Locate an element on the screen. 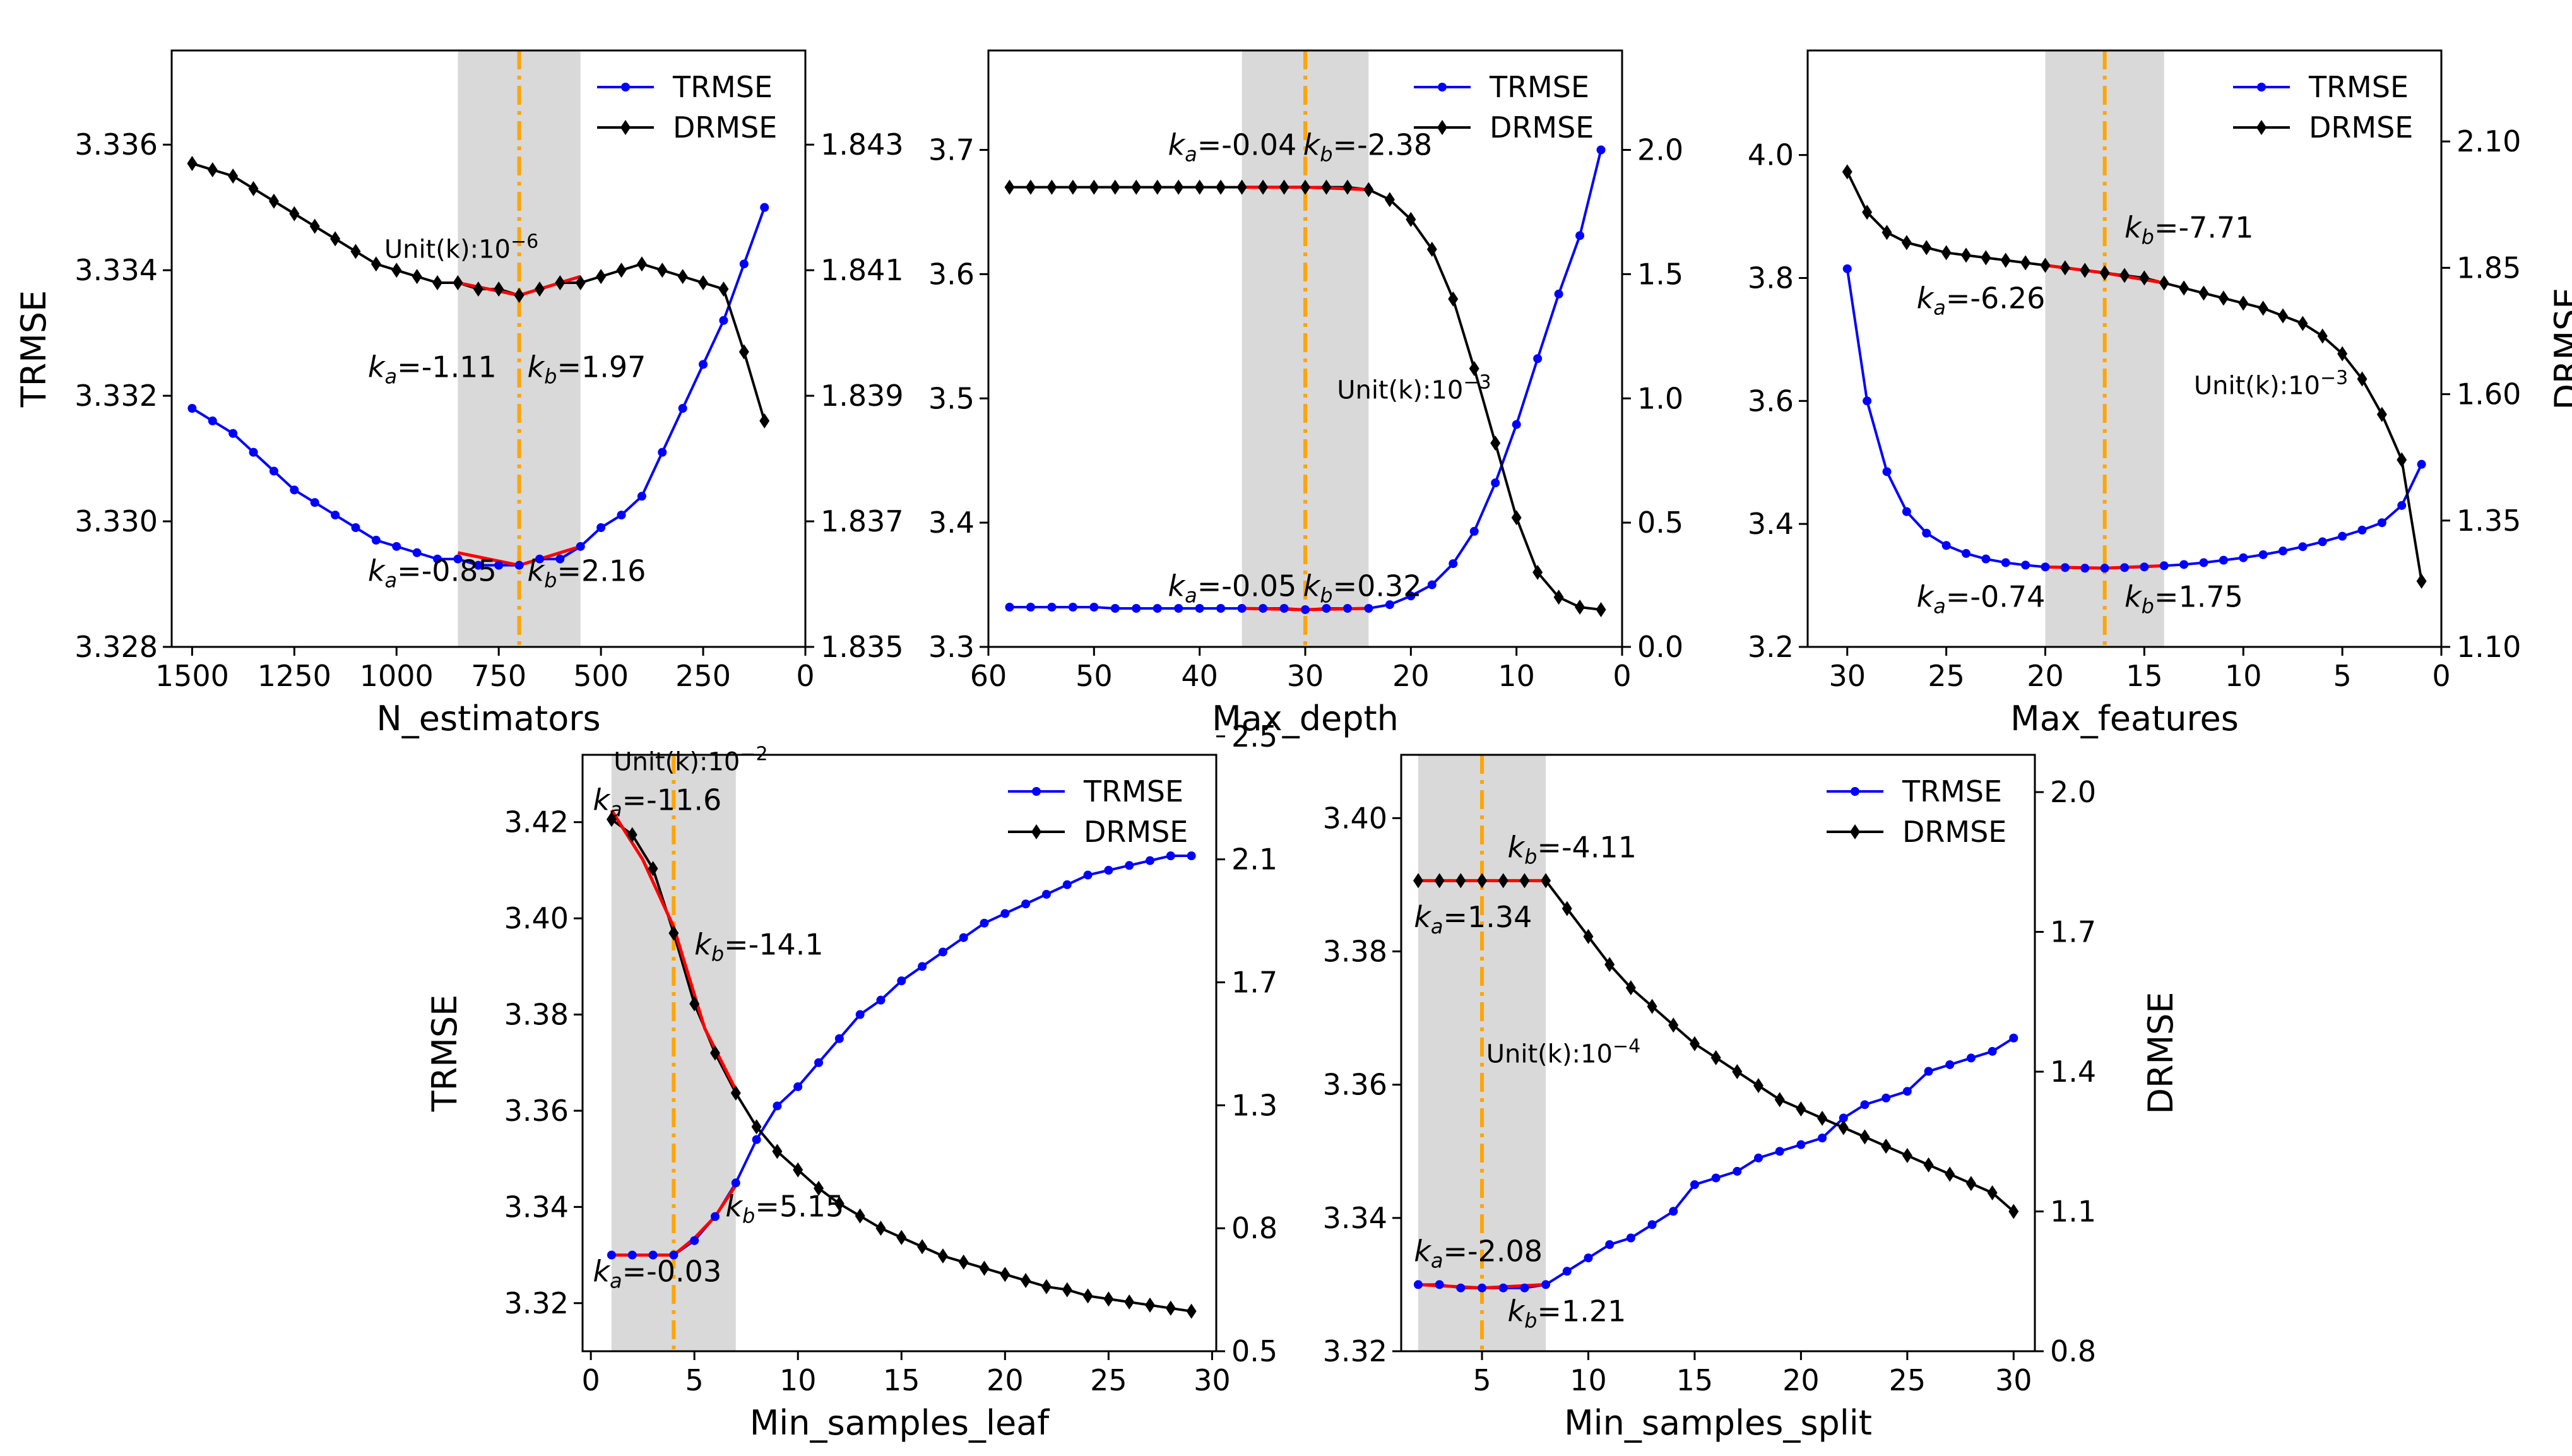 The width and height of the screenshot is (2572, 1456). legend-label-drmse: DRMSE is located at coordinates (1954, 832).